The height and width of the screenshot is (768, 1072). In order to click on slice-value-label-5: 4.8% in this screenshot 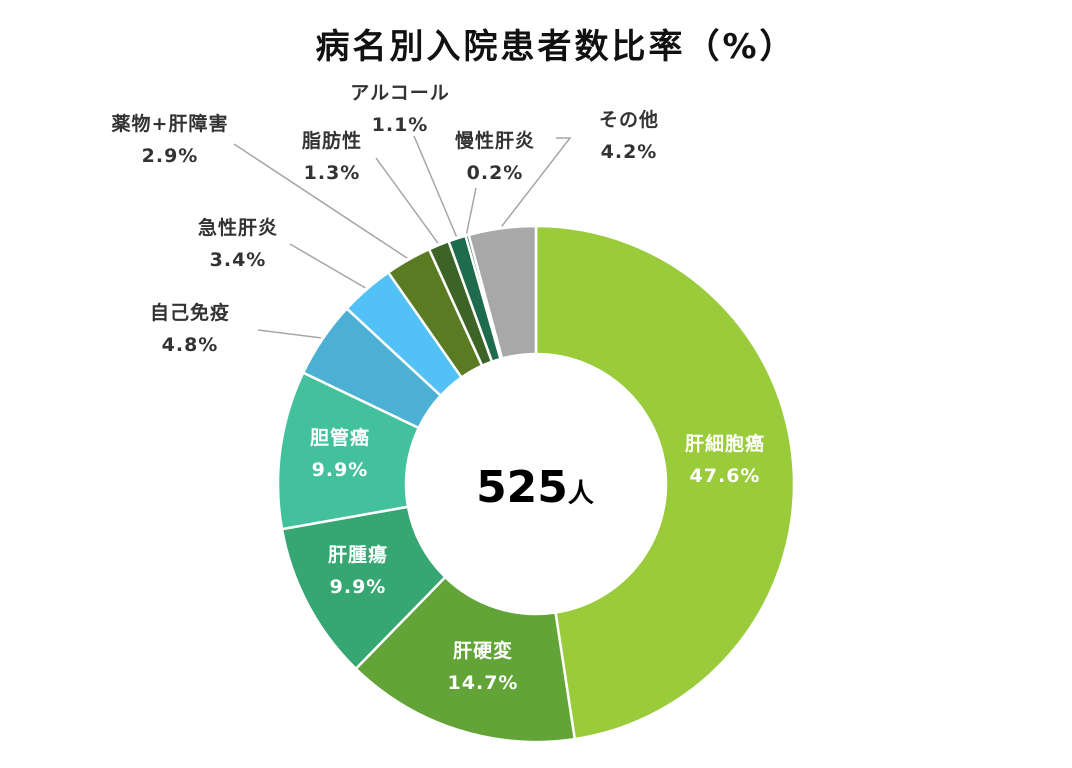, I will do `click(190, 345)`.